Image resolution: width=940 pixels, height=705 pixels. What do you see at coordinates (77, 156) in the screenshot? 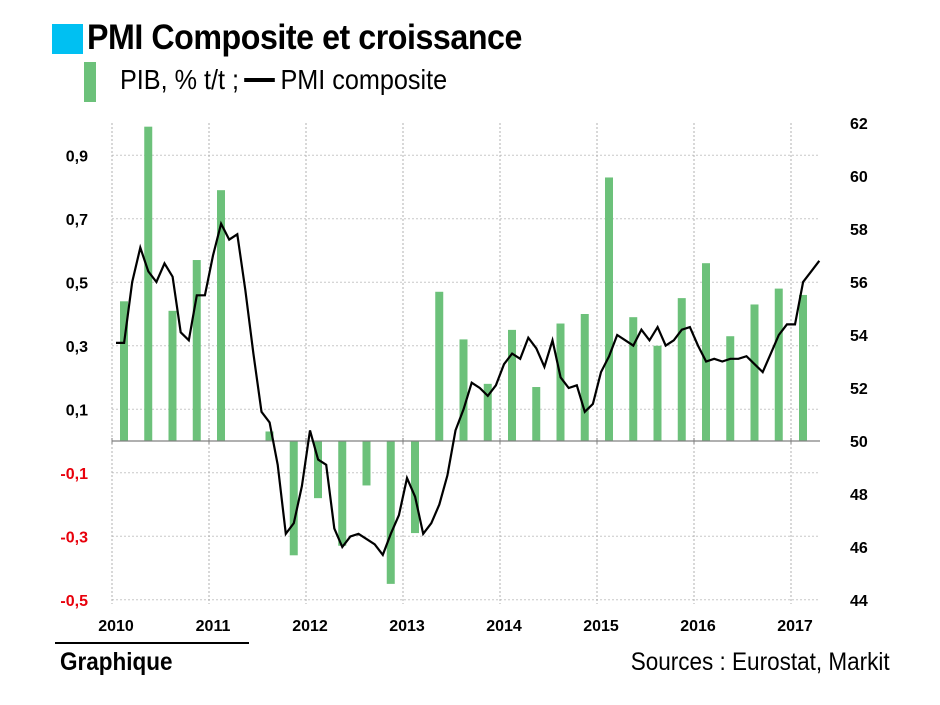
I see `left-tick-label: 0,9` at bounding box center [77, 156].